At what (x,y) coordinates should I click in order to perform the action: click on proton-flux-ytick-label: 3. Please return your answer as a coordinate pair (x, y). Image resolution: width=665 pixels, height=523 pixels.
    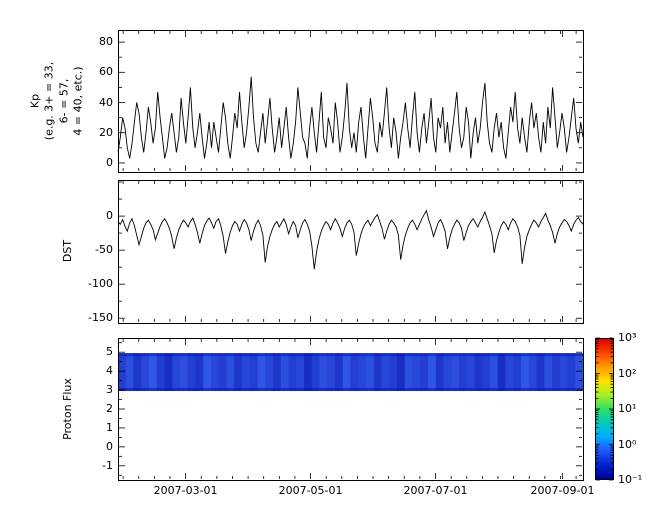
    Looking at the image, I should click on (109, 390).